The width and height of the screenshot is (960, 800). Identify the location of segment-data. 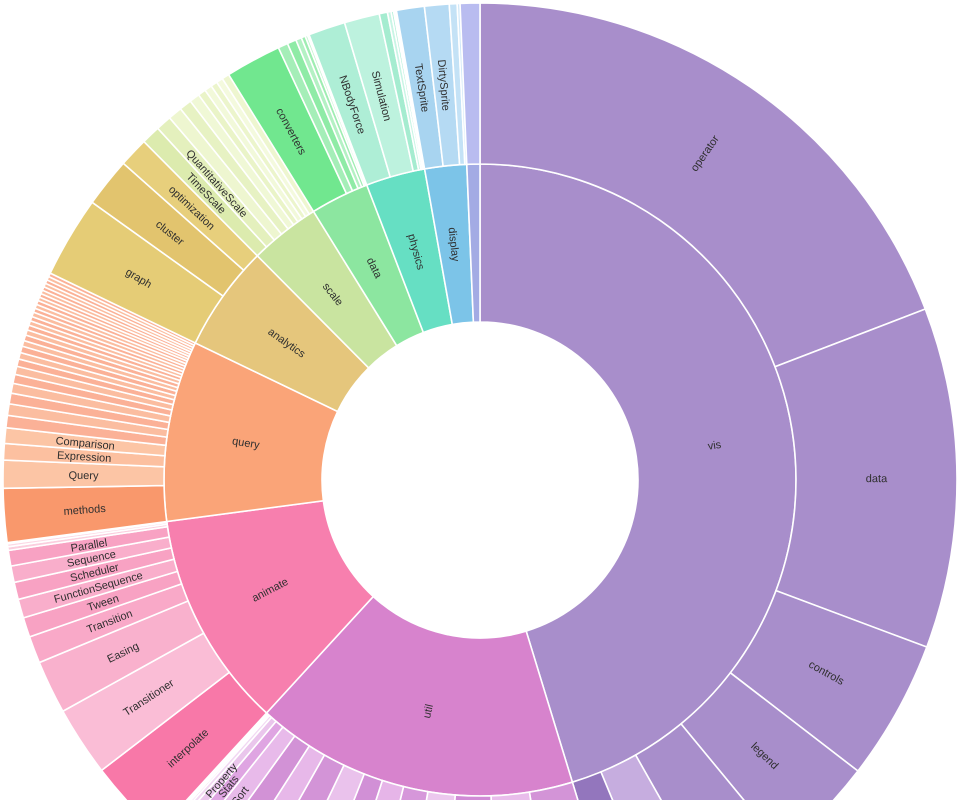
(865, 478).